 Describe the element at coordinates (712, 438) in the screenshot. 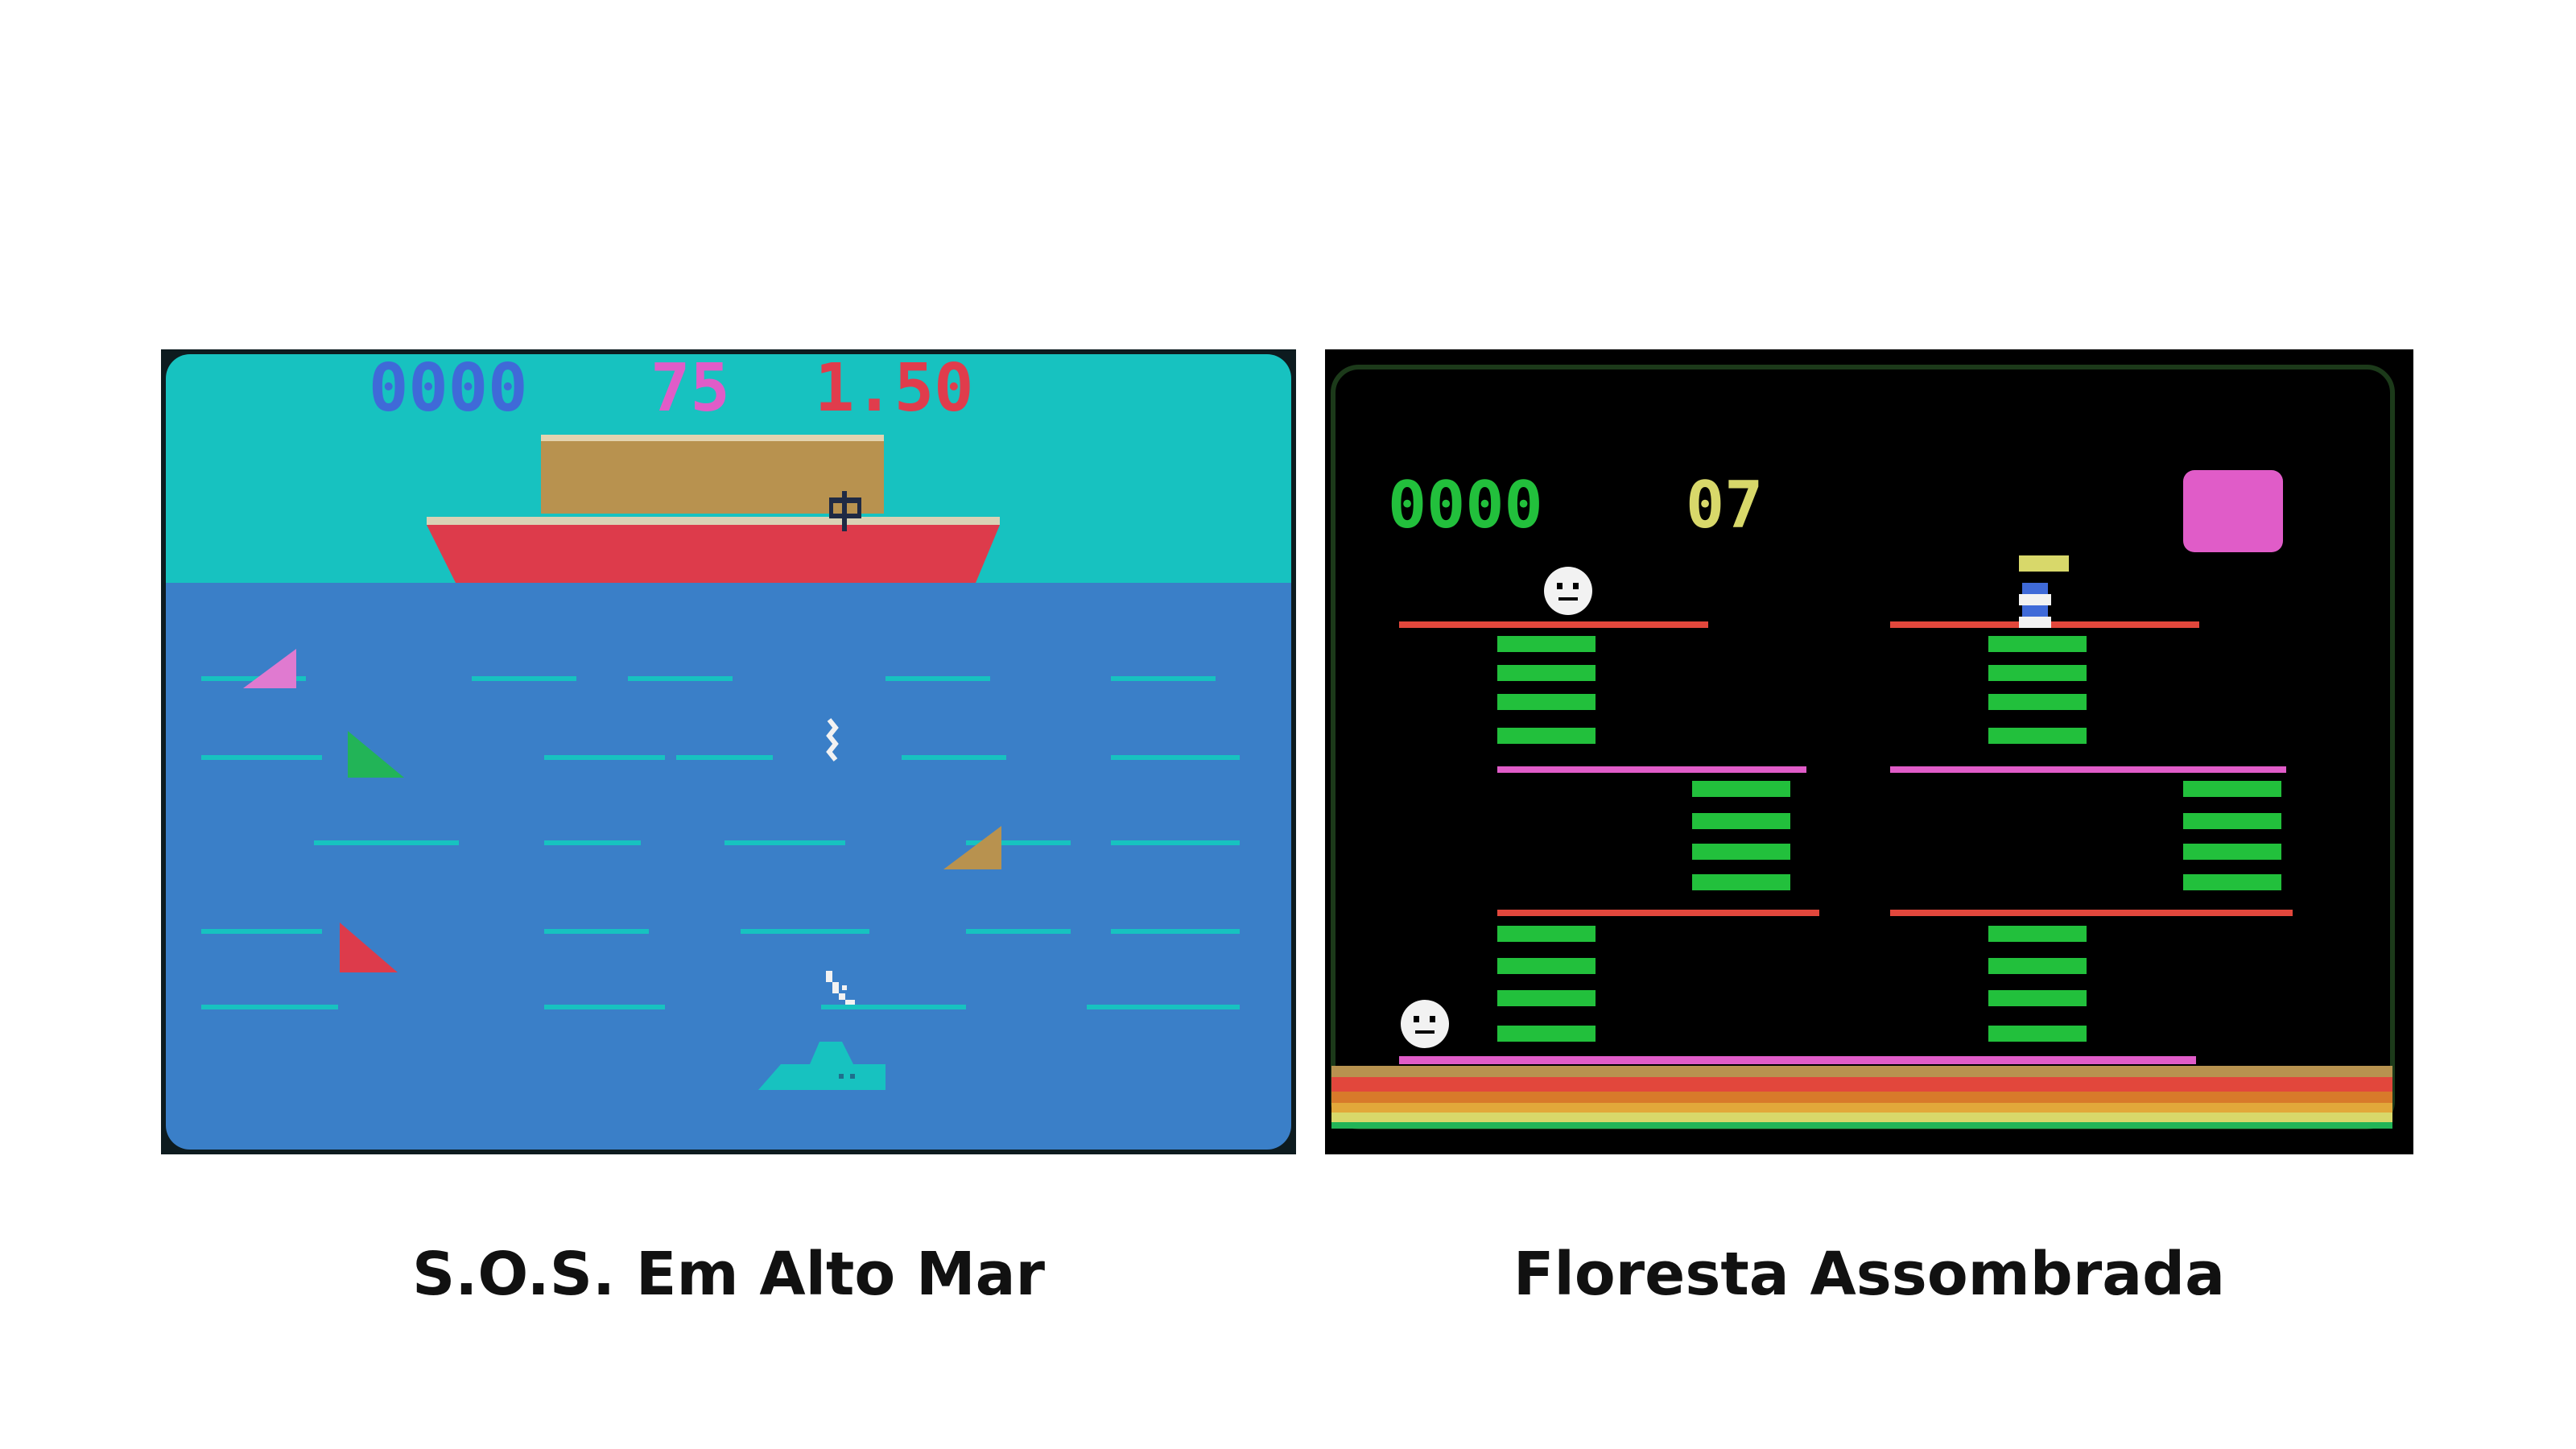

I see `ship-cargo-top` at that location.